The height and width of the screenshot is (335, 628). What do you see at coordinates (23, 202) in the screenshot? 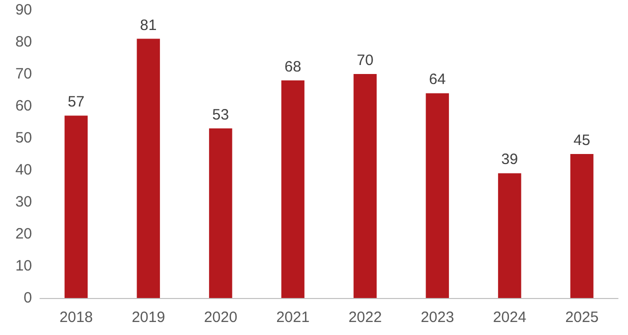
I see `y-tick-label: 30` at bounding box center [23, 202].